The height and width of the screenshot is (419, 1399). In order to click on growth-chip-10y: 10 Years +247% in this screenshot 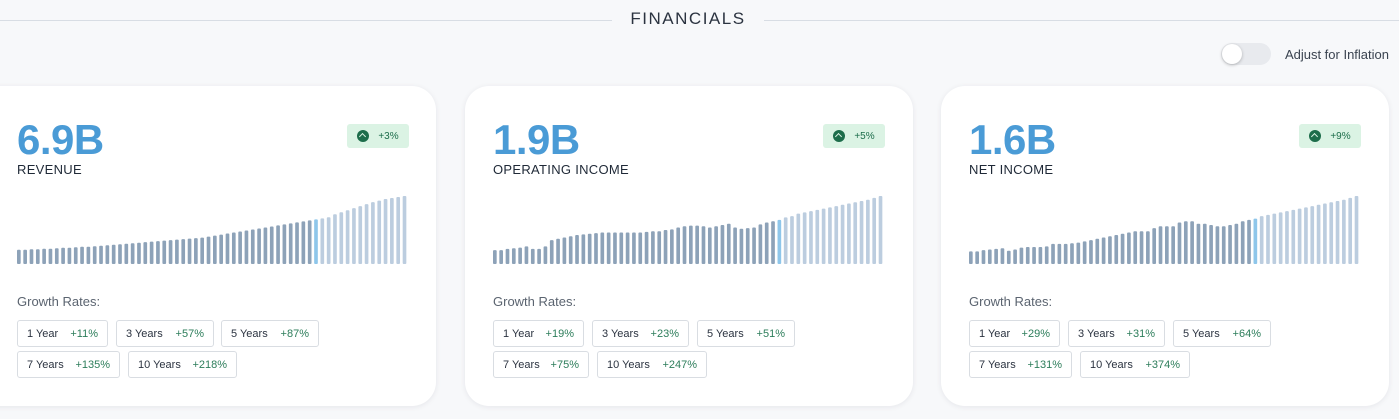, I will do `click(652, 364)`.